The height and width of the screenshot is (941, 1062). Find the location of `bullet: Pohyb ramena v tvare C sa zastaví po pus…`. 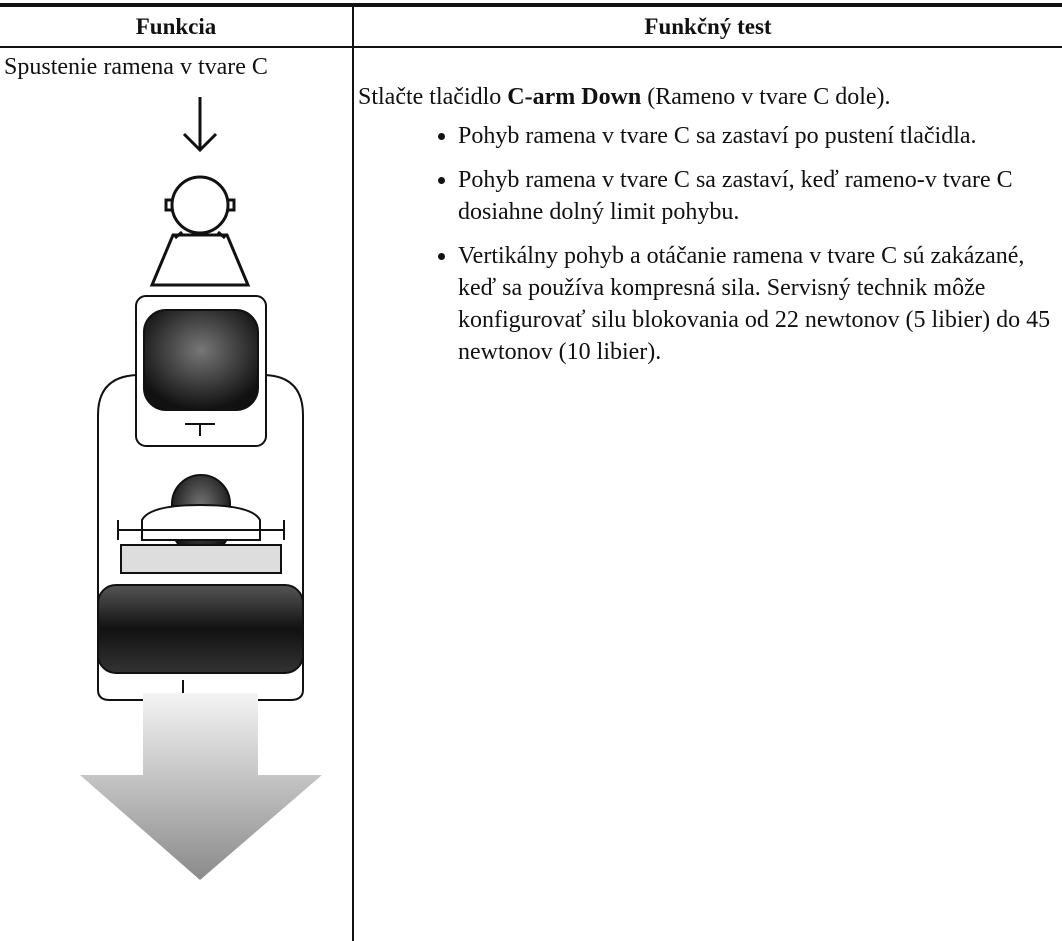

bullet: Pohyb ramena v tvare C sa zastaví po pus… is located at coordinates (758, 136).